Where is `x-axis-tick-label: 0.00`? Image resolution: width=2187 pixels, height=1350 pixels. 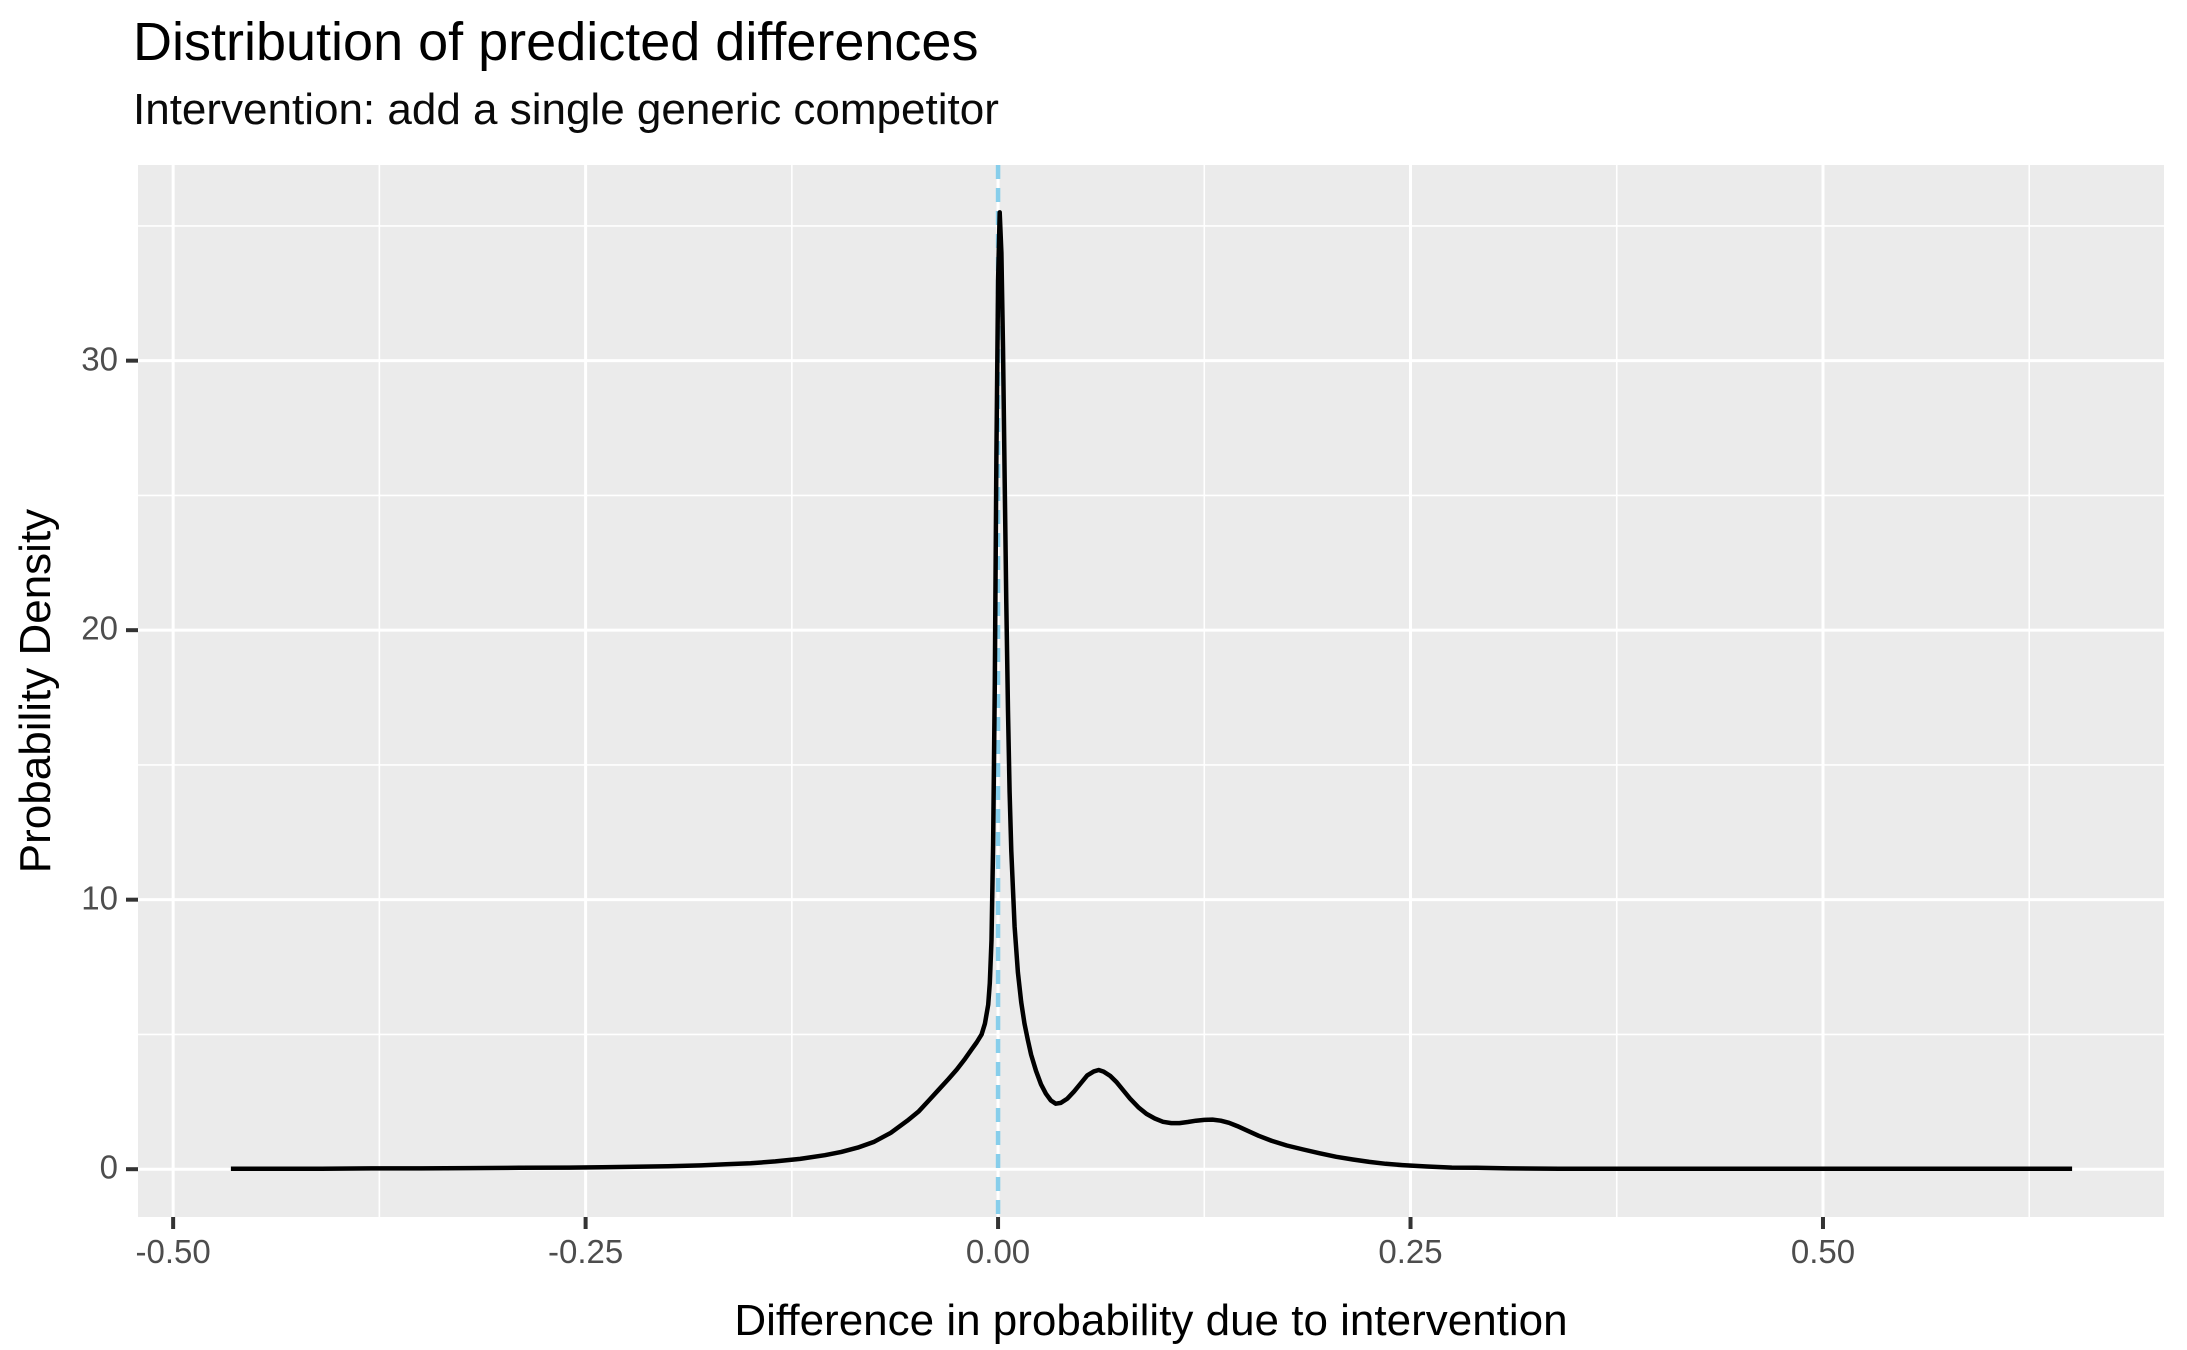
x-axis-tick-label: 0.00 is located at coordinates (998, 1251).